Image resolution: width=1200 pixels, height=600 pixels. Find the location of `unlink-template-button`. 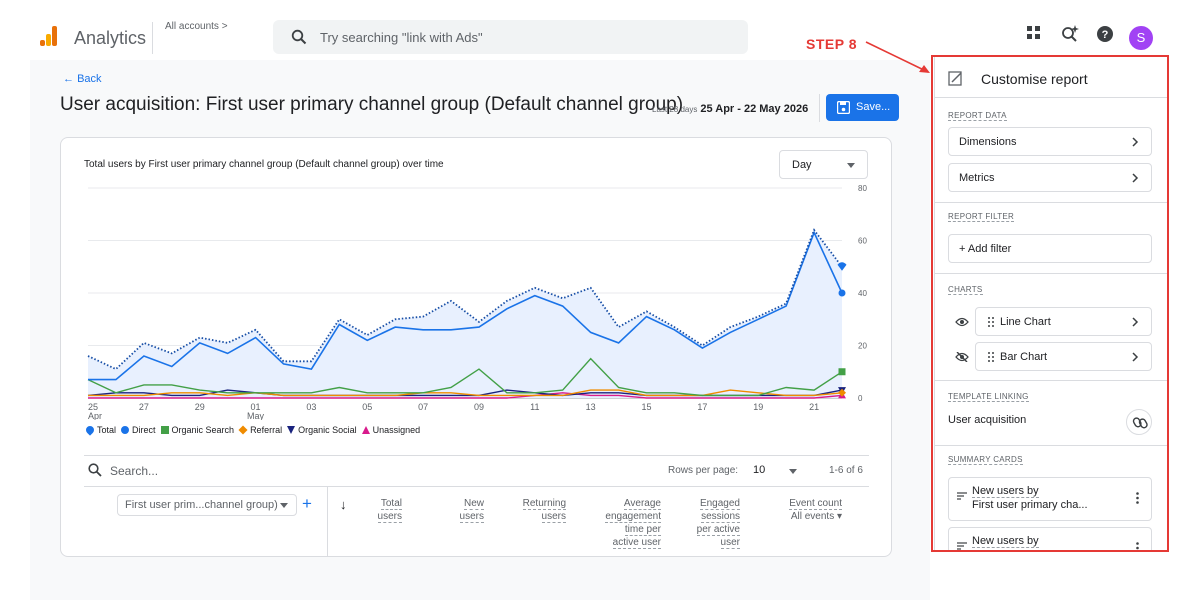

unlink-template-button is located at coordinates (1139, 422).